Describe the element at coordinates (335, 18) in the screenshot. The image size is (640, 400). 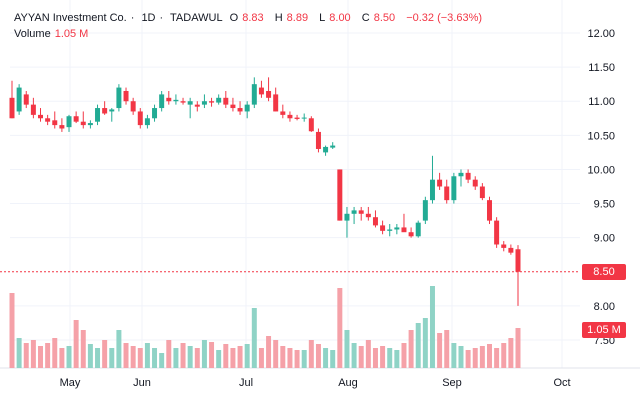
I see `ohlc-low: L 8.00` at that location.